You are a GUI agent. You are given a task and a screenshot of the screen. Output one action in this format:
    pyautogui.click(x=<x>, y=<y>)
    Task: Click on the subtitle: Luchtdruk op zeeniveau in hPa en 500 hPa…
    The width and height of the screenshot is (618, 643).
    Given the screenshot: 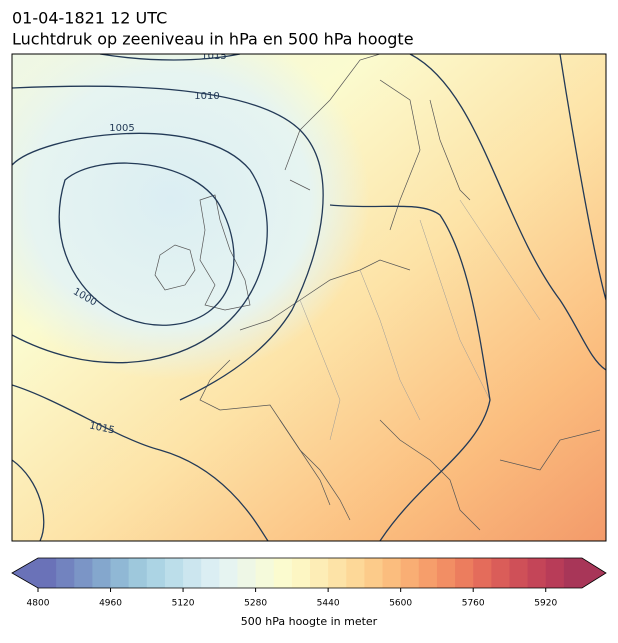 What is the action you would take?
    pyautogui.click(x=213, y=39)
    